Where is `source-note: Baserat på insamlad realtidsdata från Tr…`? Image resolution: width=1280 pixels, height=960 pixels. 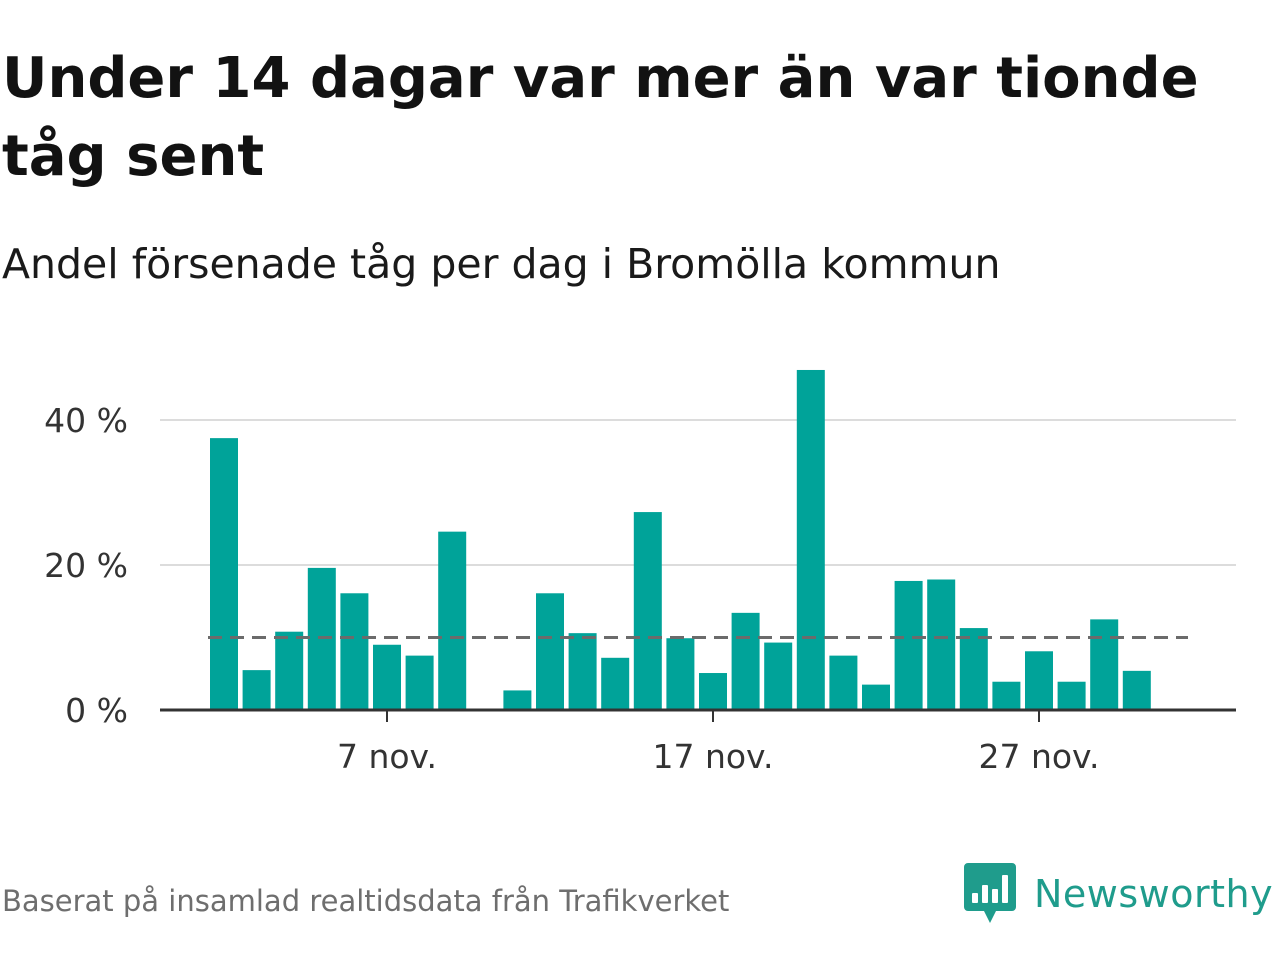
source-note: Baserat på insamlad realtidsdata från Tr… is located at coordinates (366, 901).